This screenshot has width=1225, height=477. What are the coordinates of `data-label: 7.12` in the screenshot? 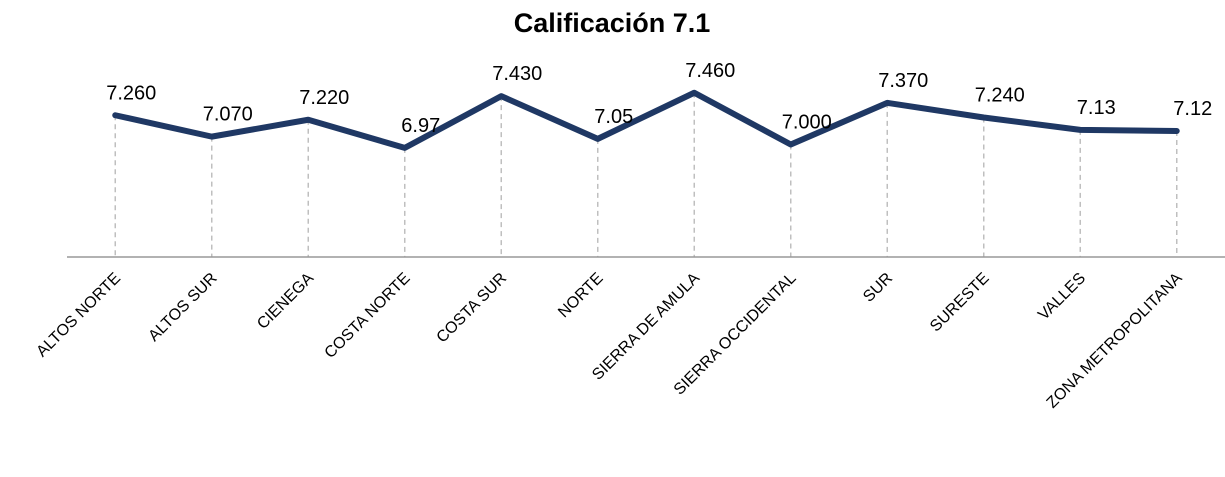 It's located at (1192, 109).